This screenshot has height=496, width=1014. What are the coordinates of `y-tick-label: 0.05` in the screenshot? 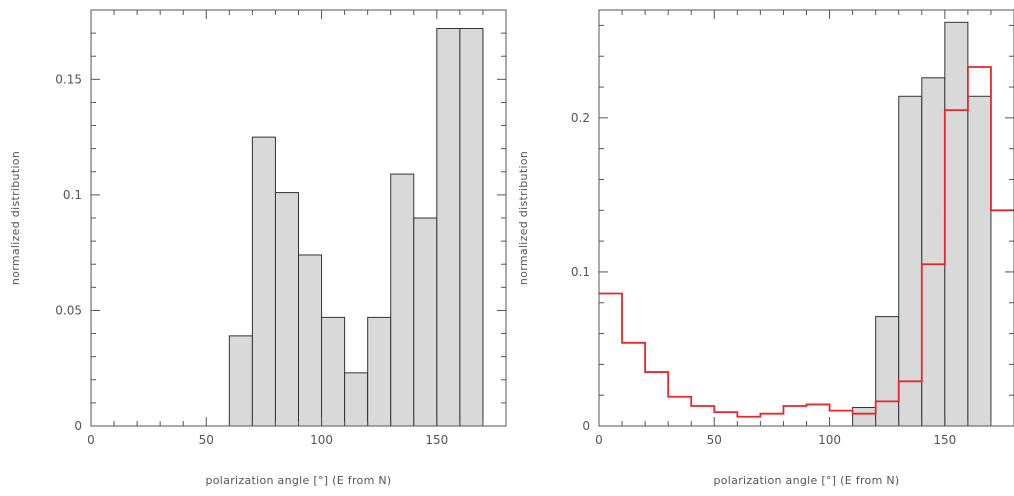 It's located at (68, 310).